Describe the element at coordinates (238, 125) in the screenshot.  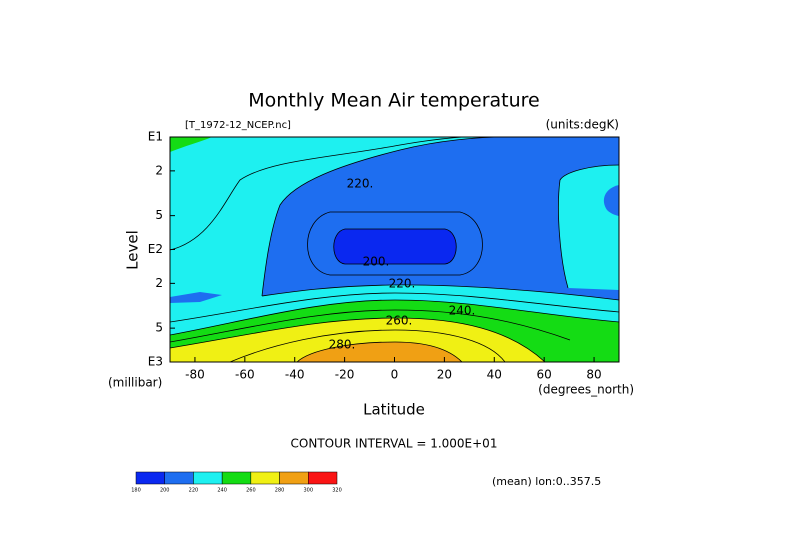
I see `subtitle: [T_1972-12_NCEP.nc]` at that location.